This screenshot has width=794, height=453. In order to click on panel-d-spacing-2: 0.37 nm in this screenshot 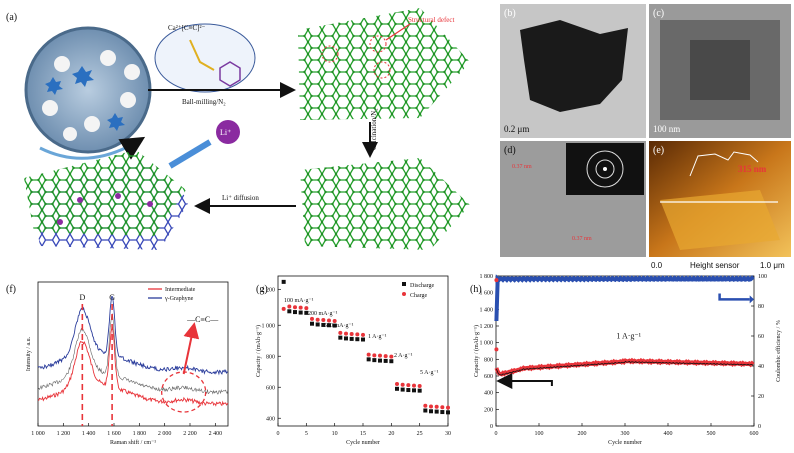, I will do `click(582, 239)`.